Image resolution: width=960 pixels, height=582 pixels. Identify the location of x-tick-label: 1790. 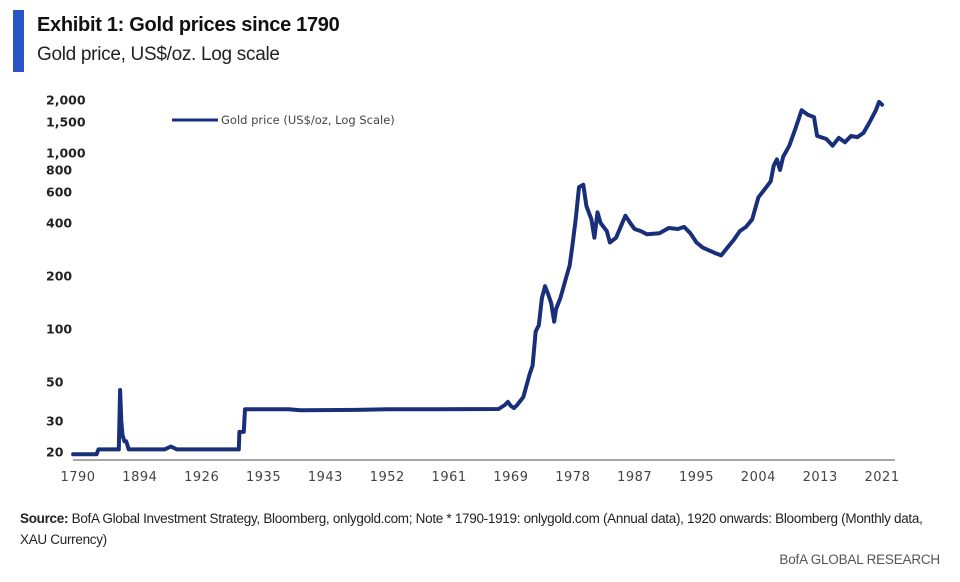
(77, 477).